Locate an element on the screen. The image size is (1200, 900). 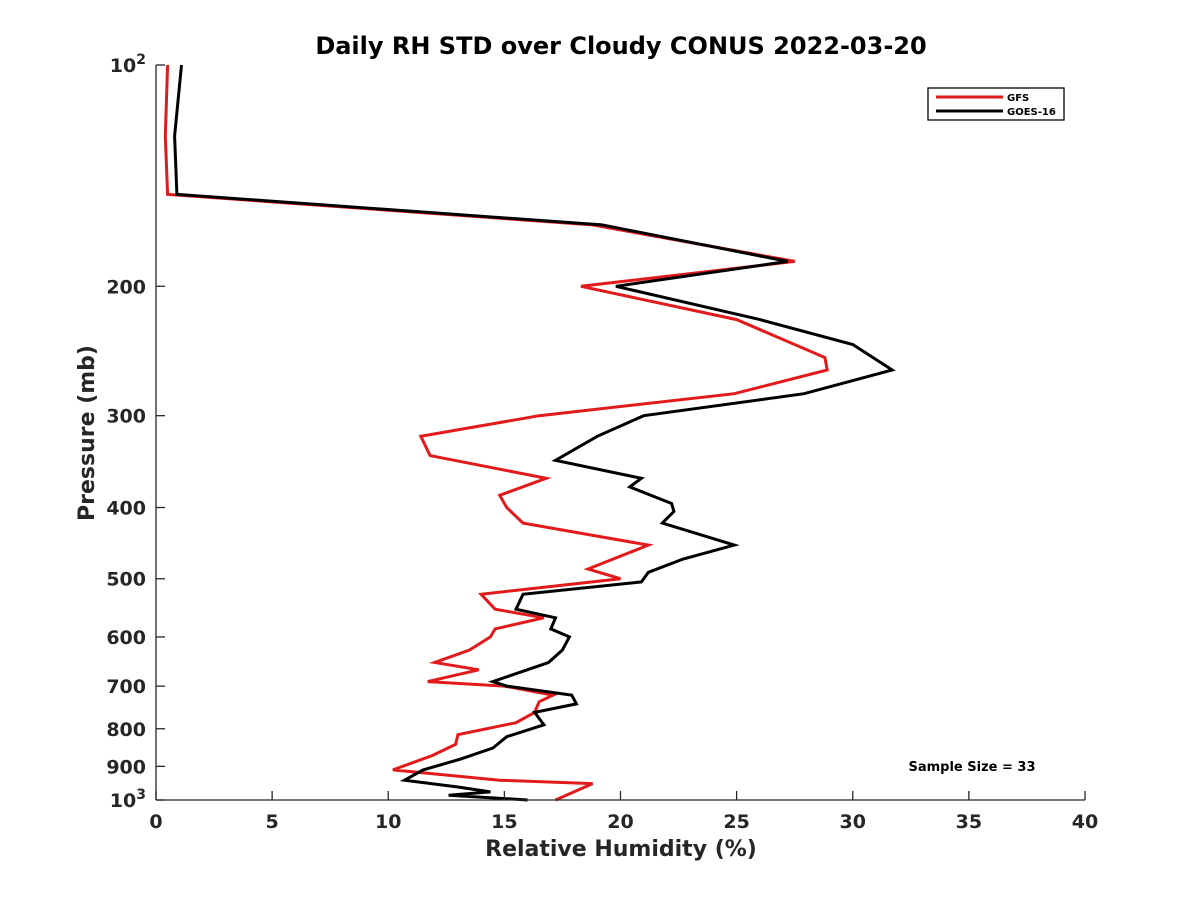
y-tick-label-600: 600 is located at coordinates (126, 638).